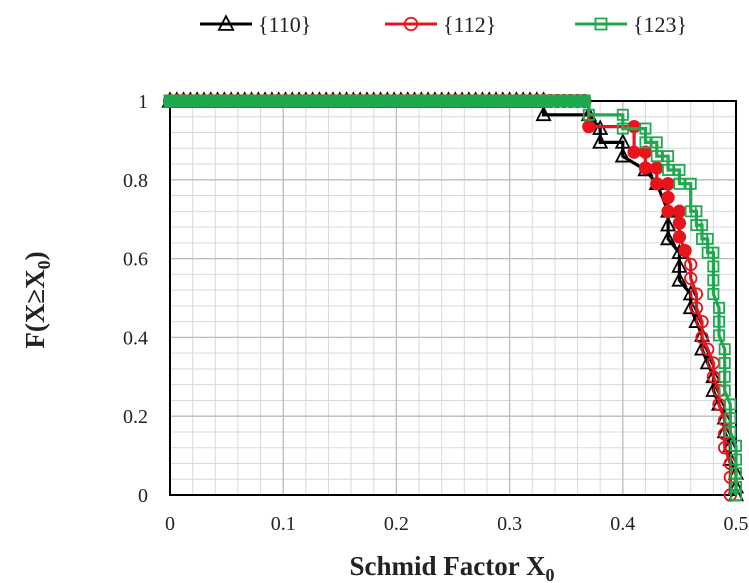 Image resolution: width=749 pixels, height=583 pixels. Describe the element at coordinates (736, 524) in the screenshot. I see `x-tick-label: 0.5` at that location.